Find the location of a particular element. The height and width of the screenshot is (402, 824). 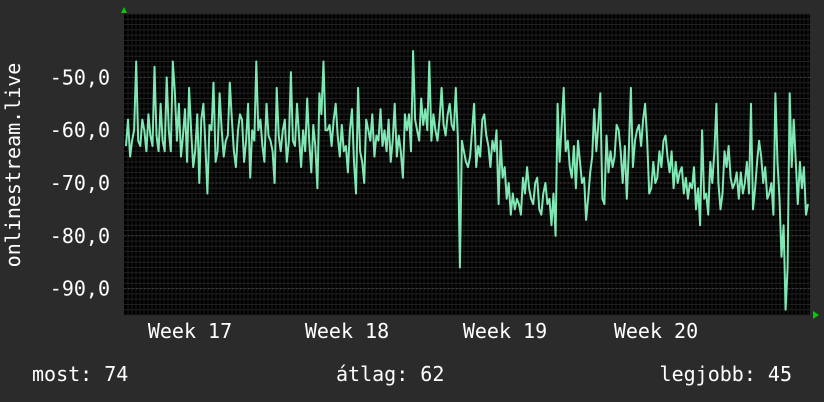

x-tick-label: Week 18 is located at coordinates (347, 331).